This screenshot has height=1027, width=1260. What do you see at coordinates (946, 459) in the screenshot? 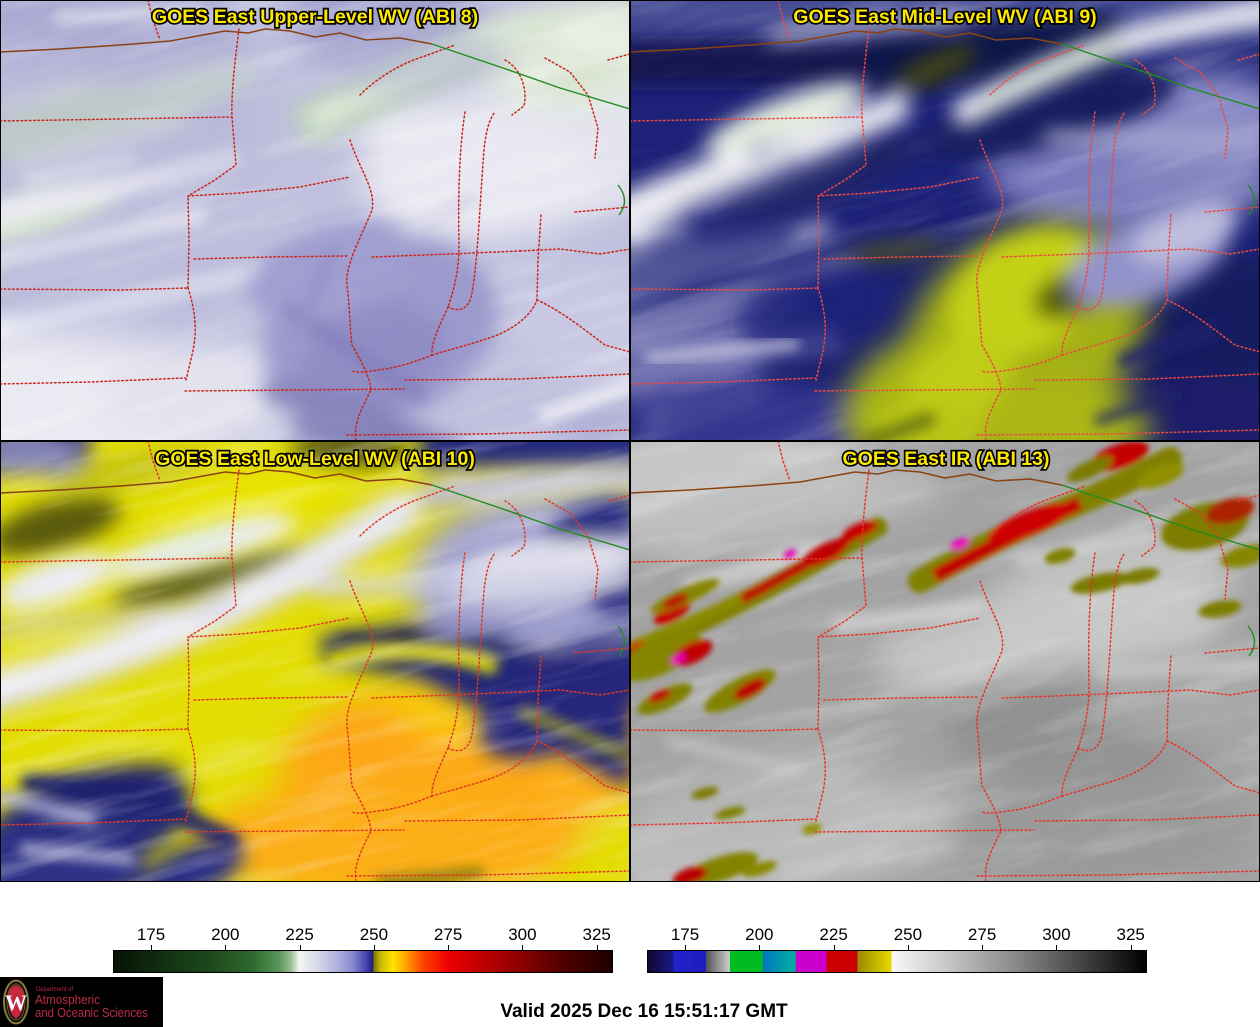
I see `svg-text: GOES East IR (ABI 13)` at bounding box center [946, 459].